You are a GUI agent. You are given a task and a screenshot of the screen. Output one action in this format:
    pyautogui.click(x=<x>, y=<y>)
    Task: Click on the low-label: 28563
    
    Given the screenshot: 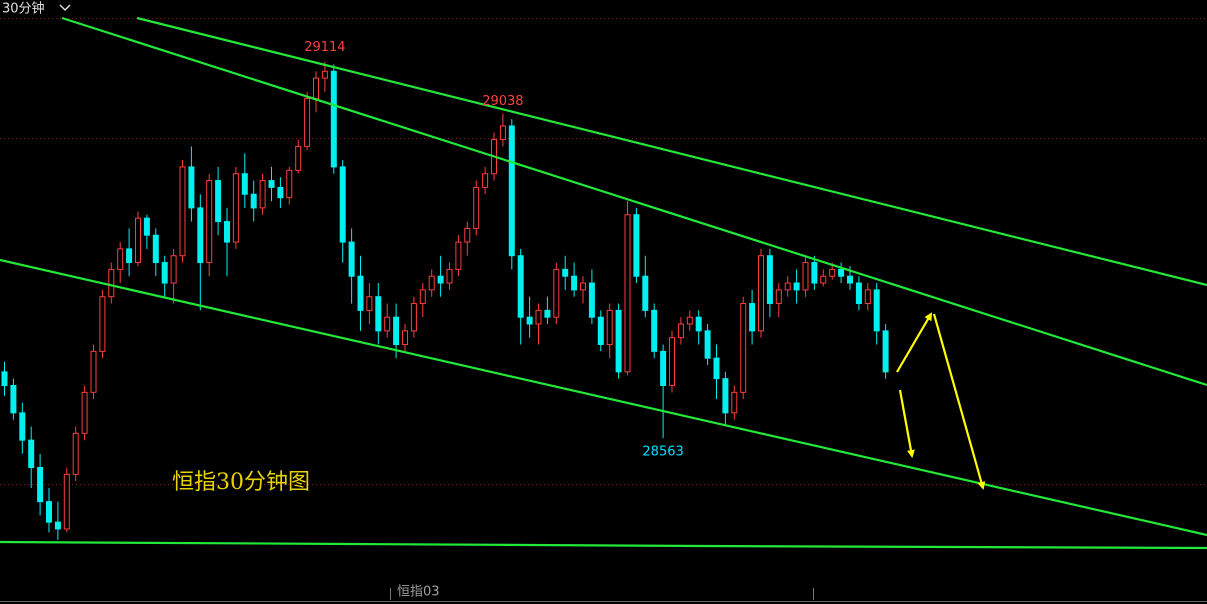 What is the action you would take?
    pyautogui.click(x=662, y=452)
    